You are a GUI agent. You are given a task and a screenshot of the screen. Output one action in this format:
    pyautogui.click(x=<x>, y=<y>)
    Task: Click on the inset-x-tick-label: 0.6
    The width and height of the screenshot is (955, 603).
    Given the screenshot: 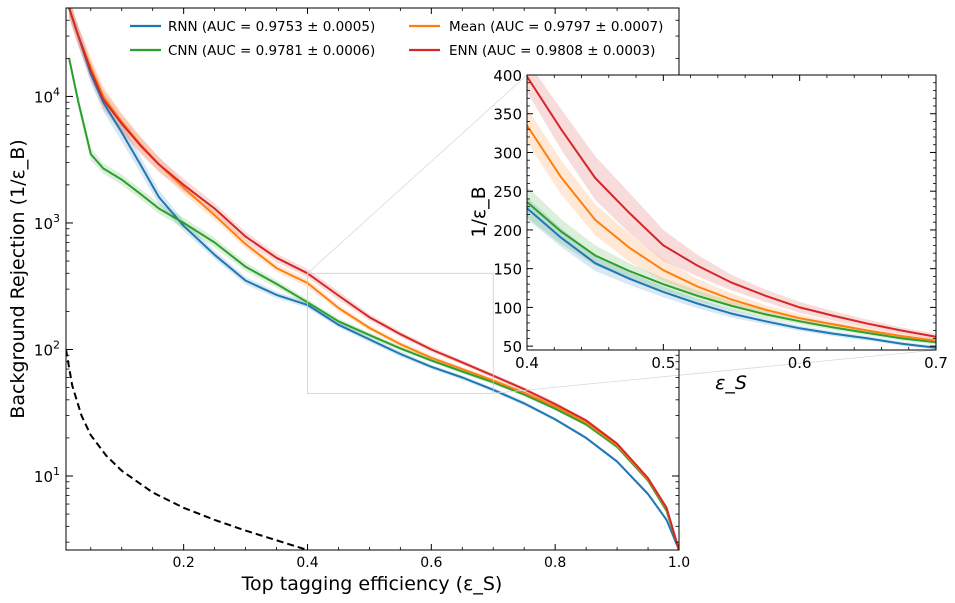 What is the action you would take?
    pyautogui.click(x=800, y=363)
    